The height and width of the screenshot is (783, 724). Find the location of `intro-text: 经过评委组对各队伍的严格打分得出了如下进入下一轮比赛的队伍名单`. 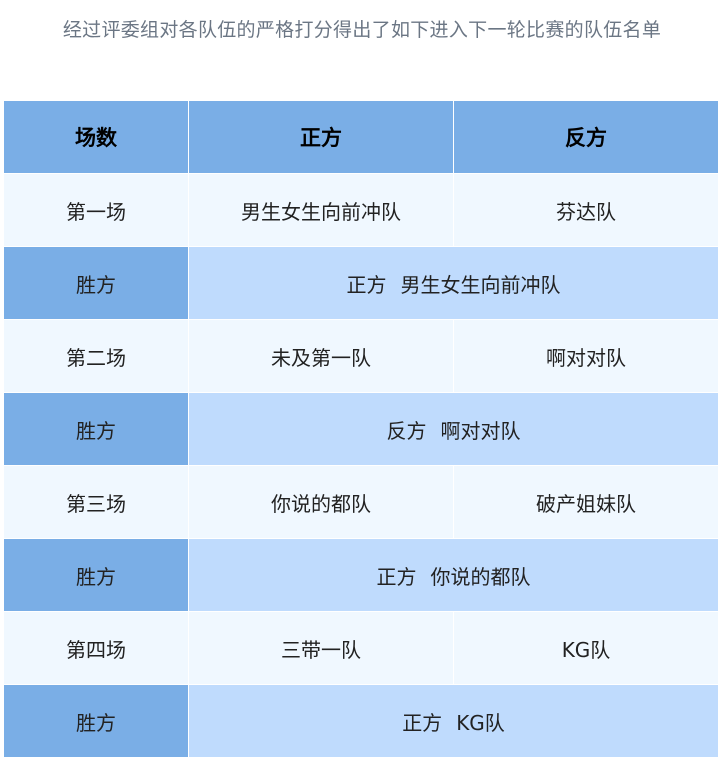

intro-text: 经过评委组对各队伍的严格打分得出了如下进入下一轮比赛的队伍名单 is located at coordinates (362, 30).